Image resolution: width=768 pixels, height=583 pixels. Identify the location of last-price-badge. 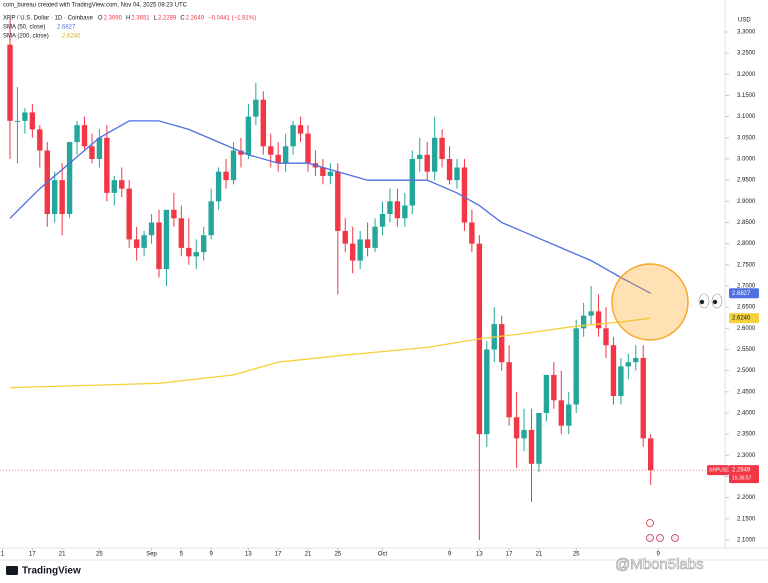
(744, 474).